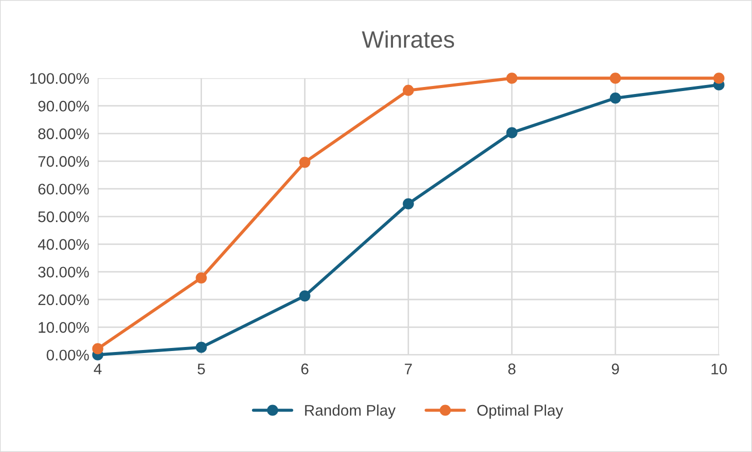  I want to click on x-tick-label: 7, so click(408, 369).